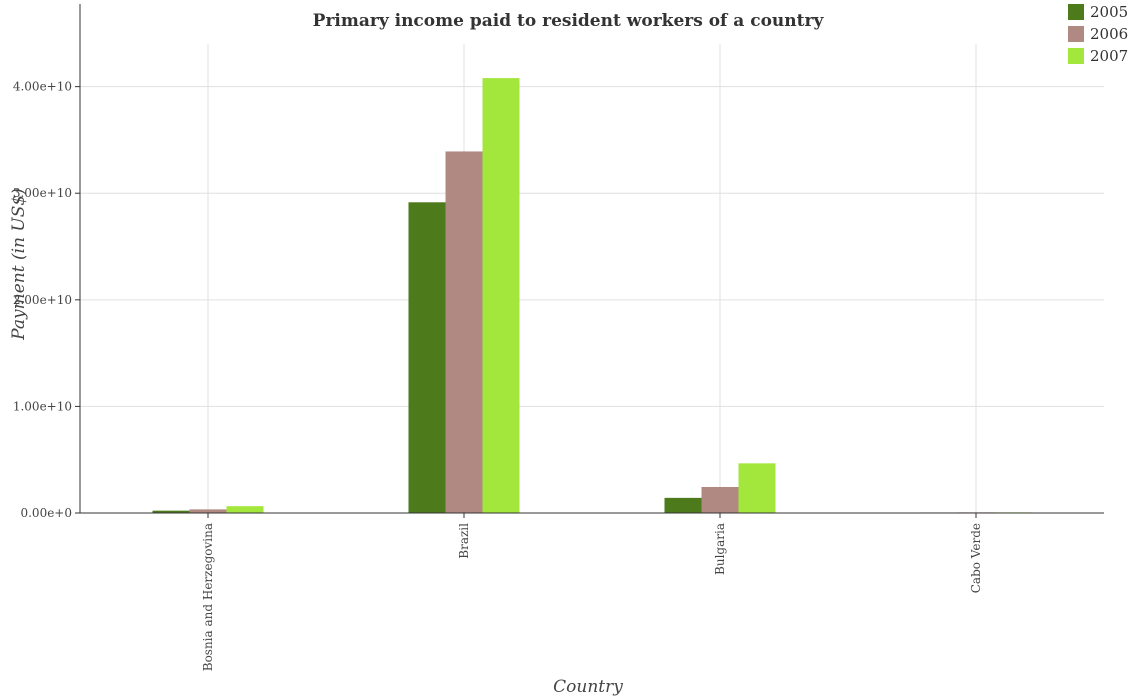 This screenshot has height=700, width=1136. What do you see at coordinates (1109, 34) in the screenshot?
I see `legend-label: 2006` at bounding box center [1109, 34].